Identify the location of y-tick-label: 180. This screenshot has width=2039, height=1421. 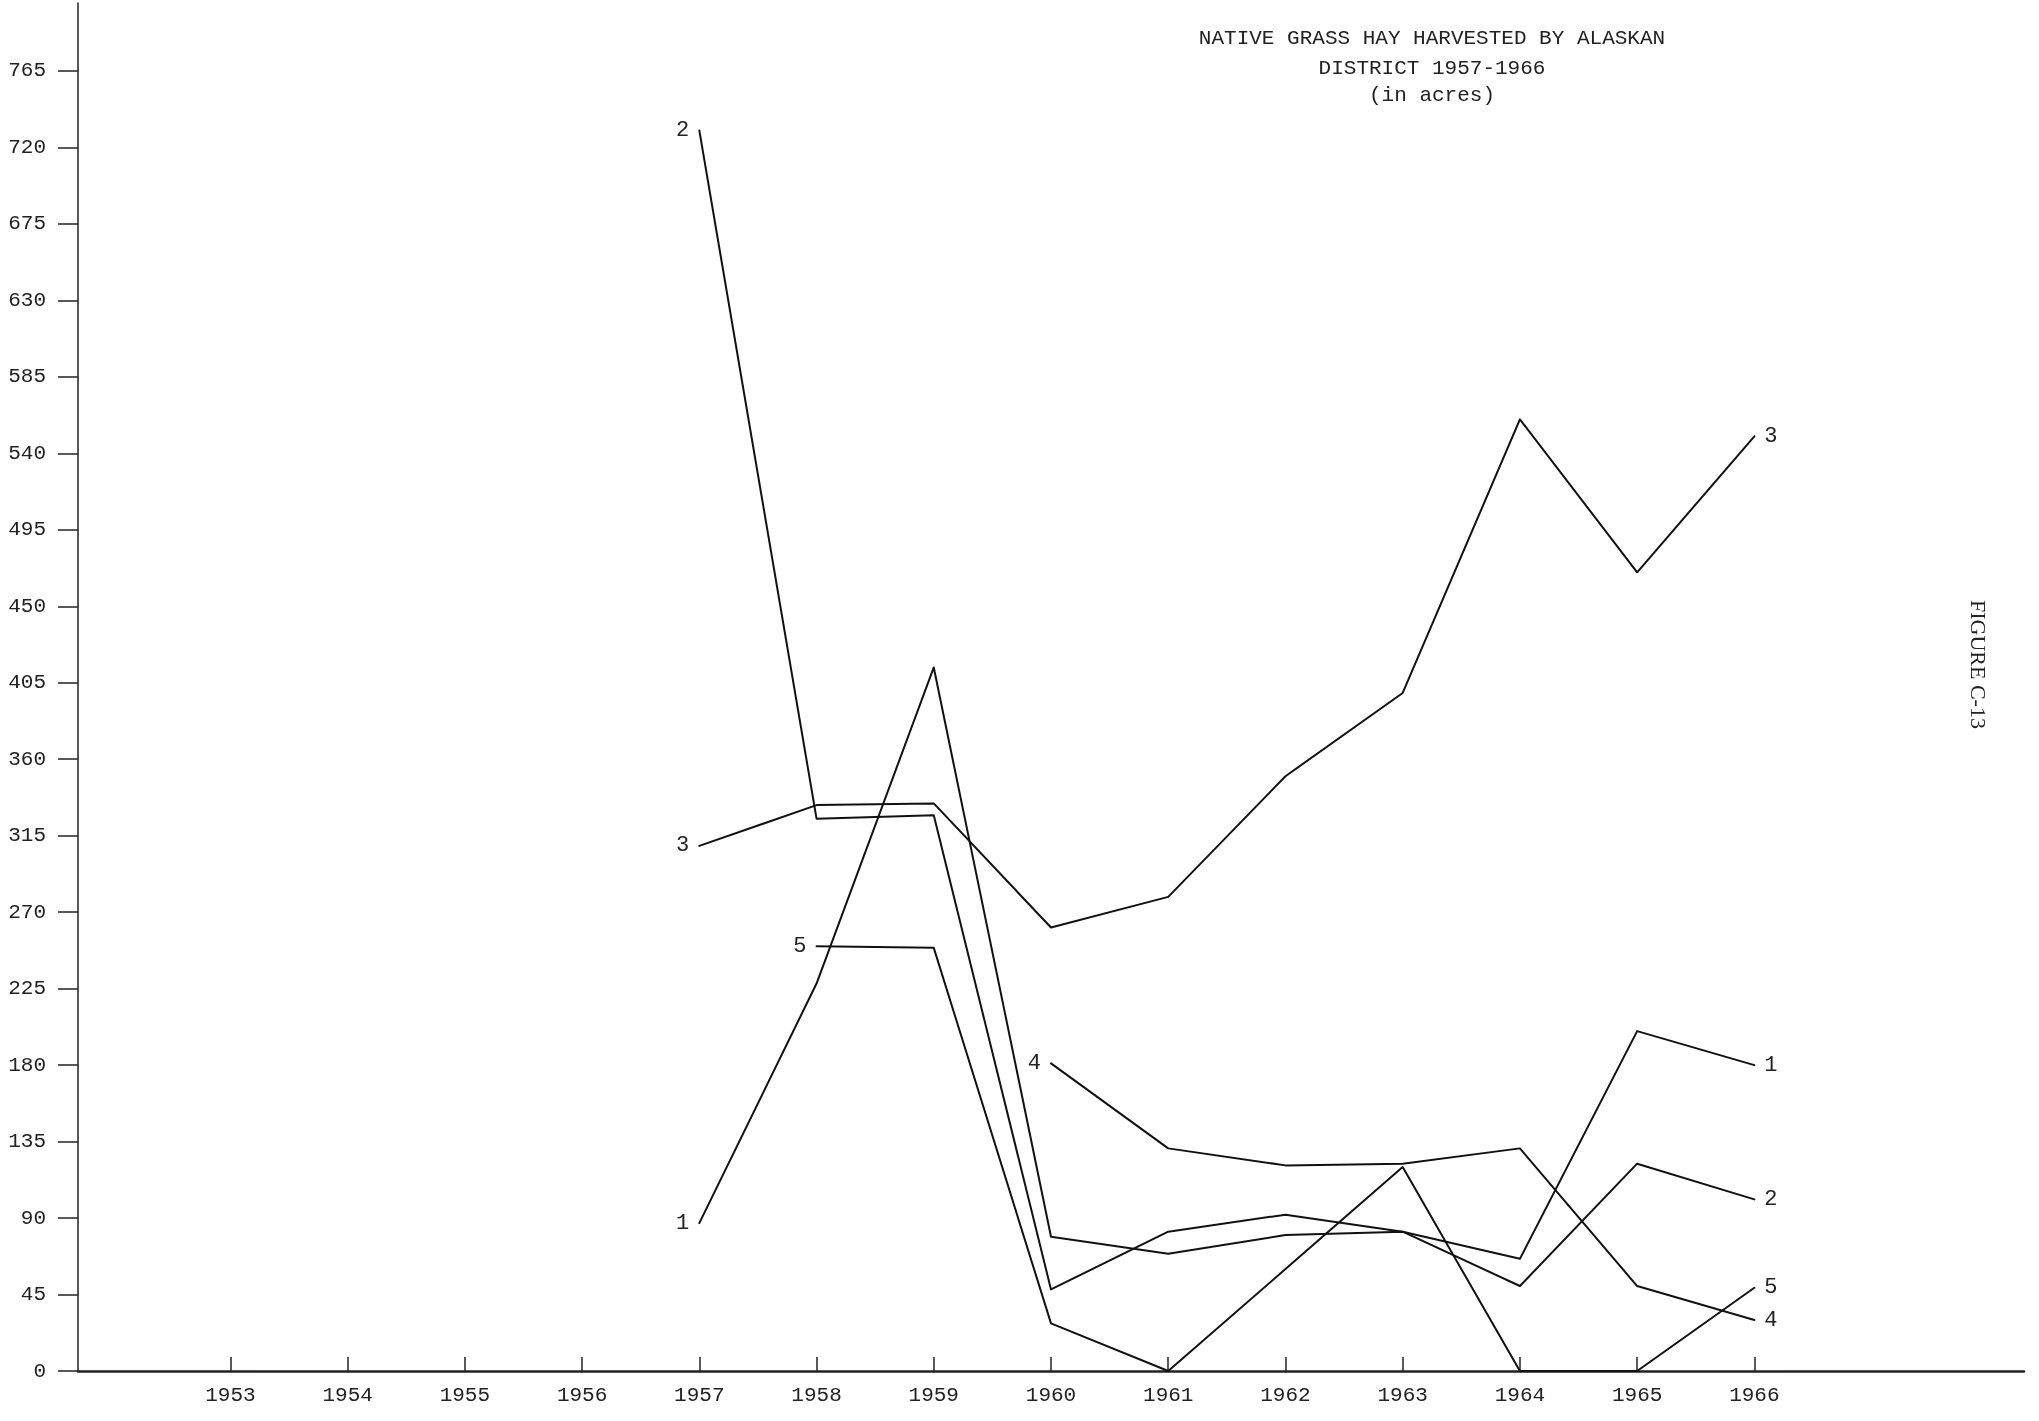
(27, 1065).